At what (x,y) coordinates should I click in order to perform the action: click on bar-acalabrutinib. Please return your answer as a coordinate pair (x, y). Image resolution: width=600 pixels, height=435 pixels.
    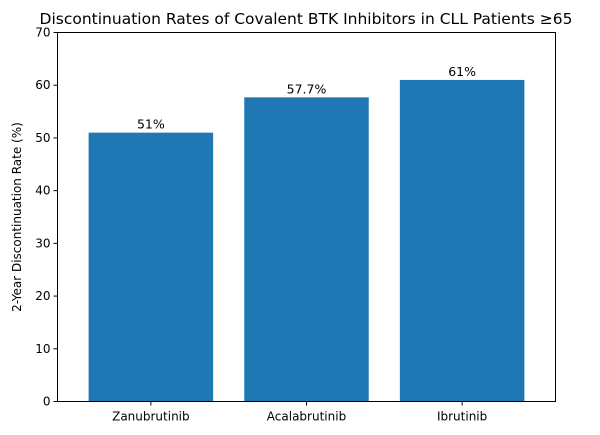
    Looking at the image, I should click on (306, 249).